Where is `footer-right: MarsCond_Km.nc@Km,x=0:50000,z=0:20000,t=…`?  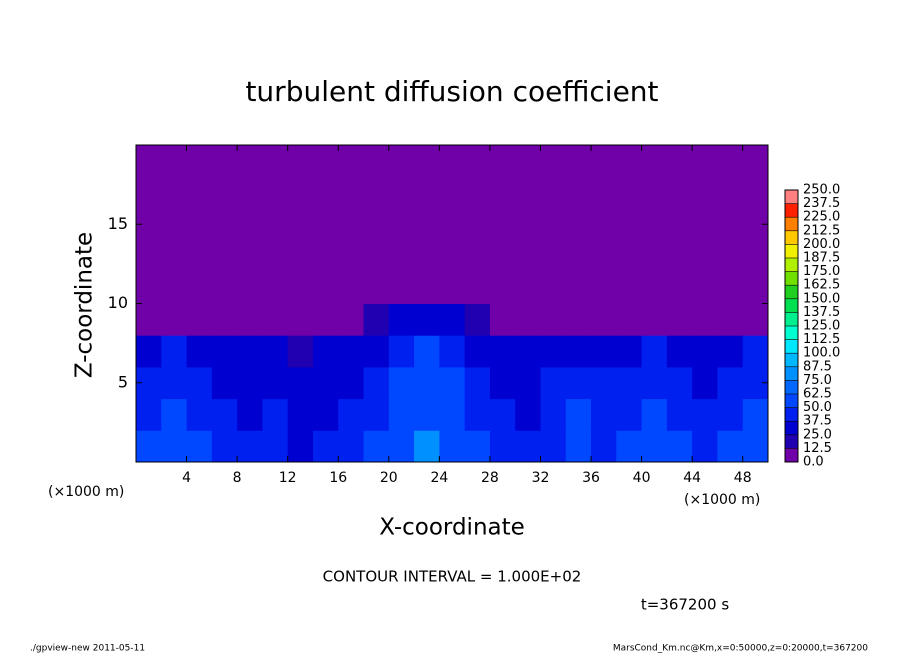 footer-right: MarsCond_Km.nc@Km,x=0:50000,z=0:20000,t=… is located at coordinates (740, 649).